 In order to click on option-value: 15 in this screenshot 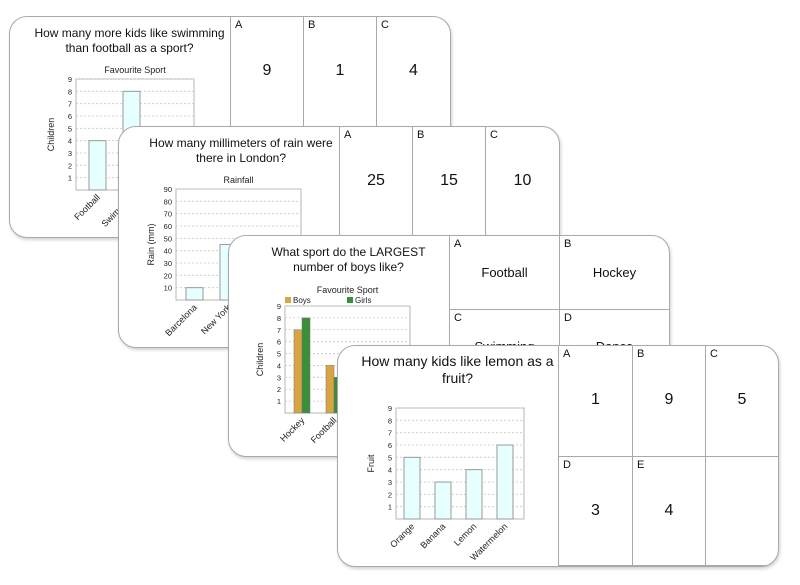, I will do `click(449, 180)`.